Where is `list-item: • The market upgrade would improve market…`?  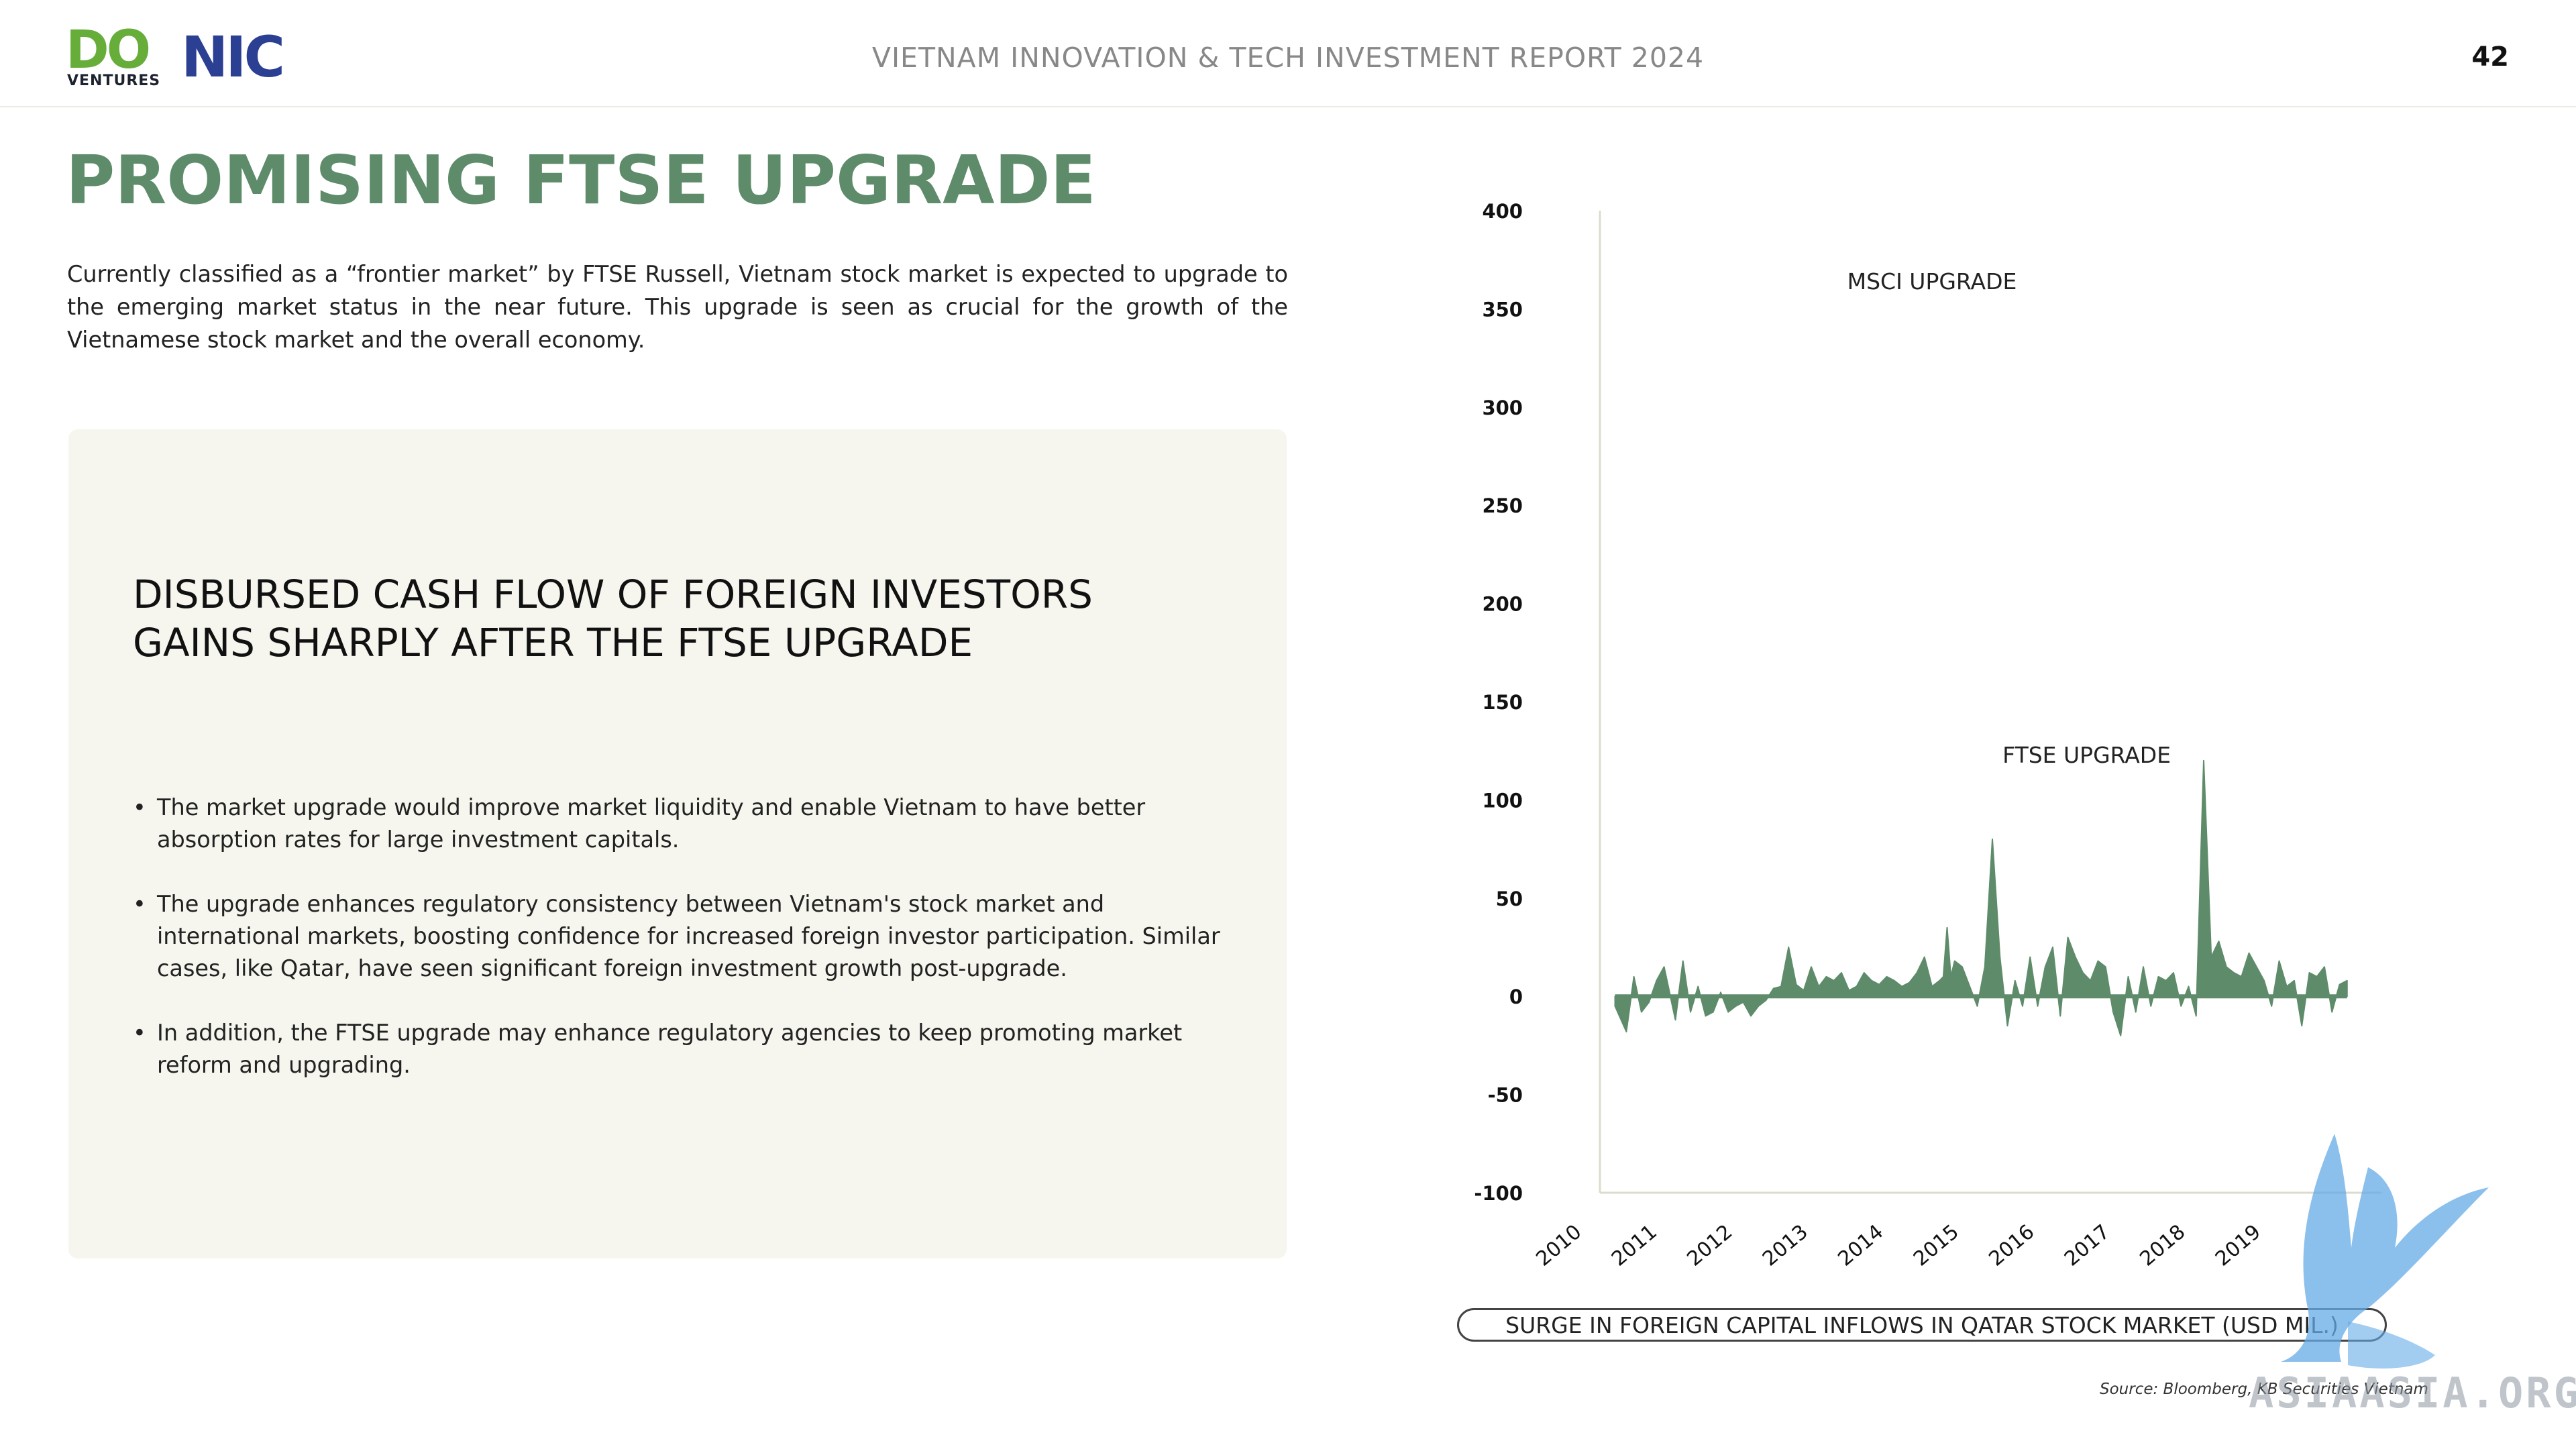 list-item: • The market upgrade would improve market… is located at coordinates (683, 824).